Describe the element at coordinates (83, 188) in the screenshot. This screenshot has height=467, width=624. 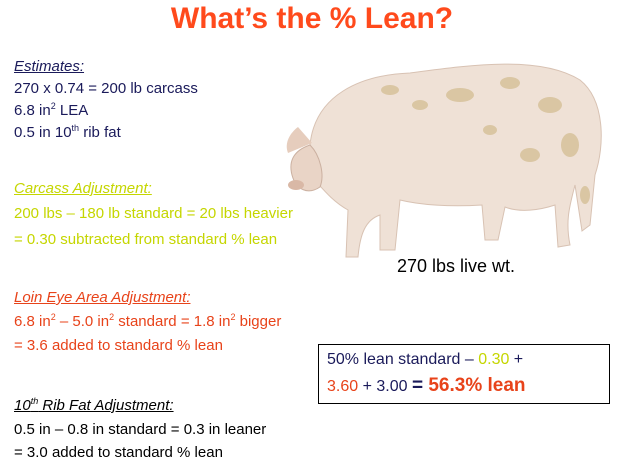
I see `section-heading: Carcass Adjustment:` at that location.